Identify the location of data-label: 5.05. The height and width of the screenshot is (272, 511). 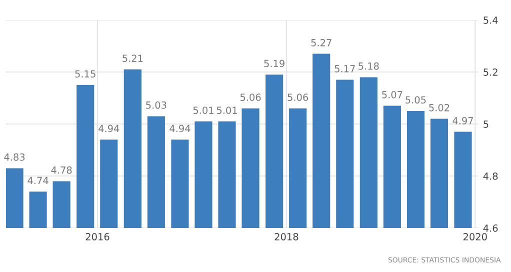
(416, 100).